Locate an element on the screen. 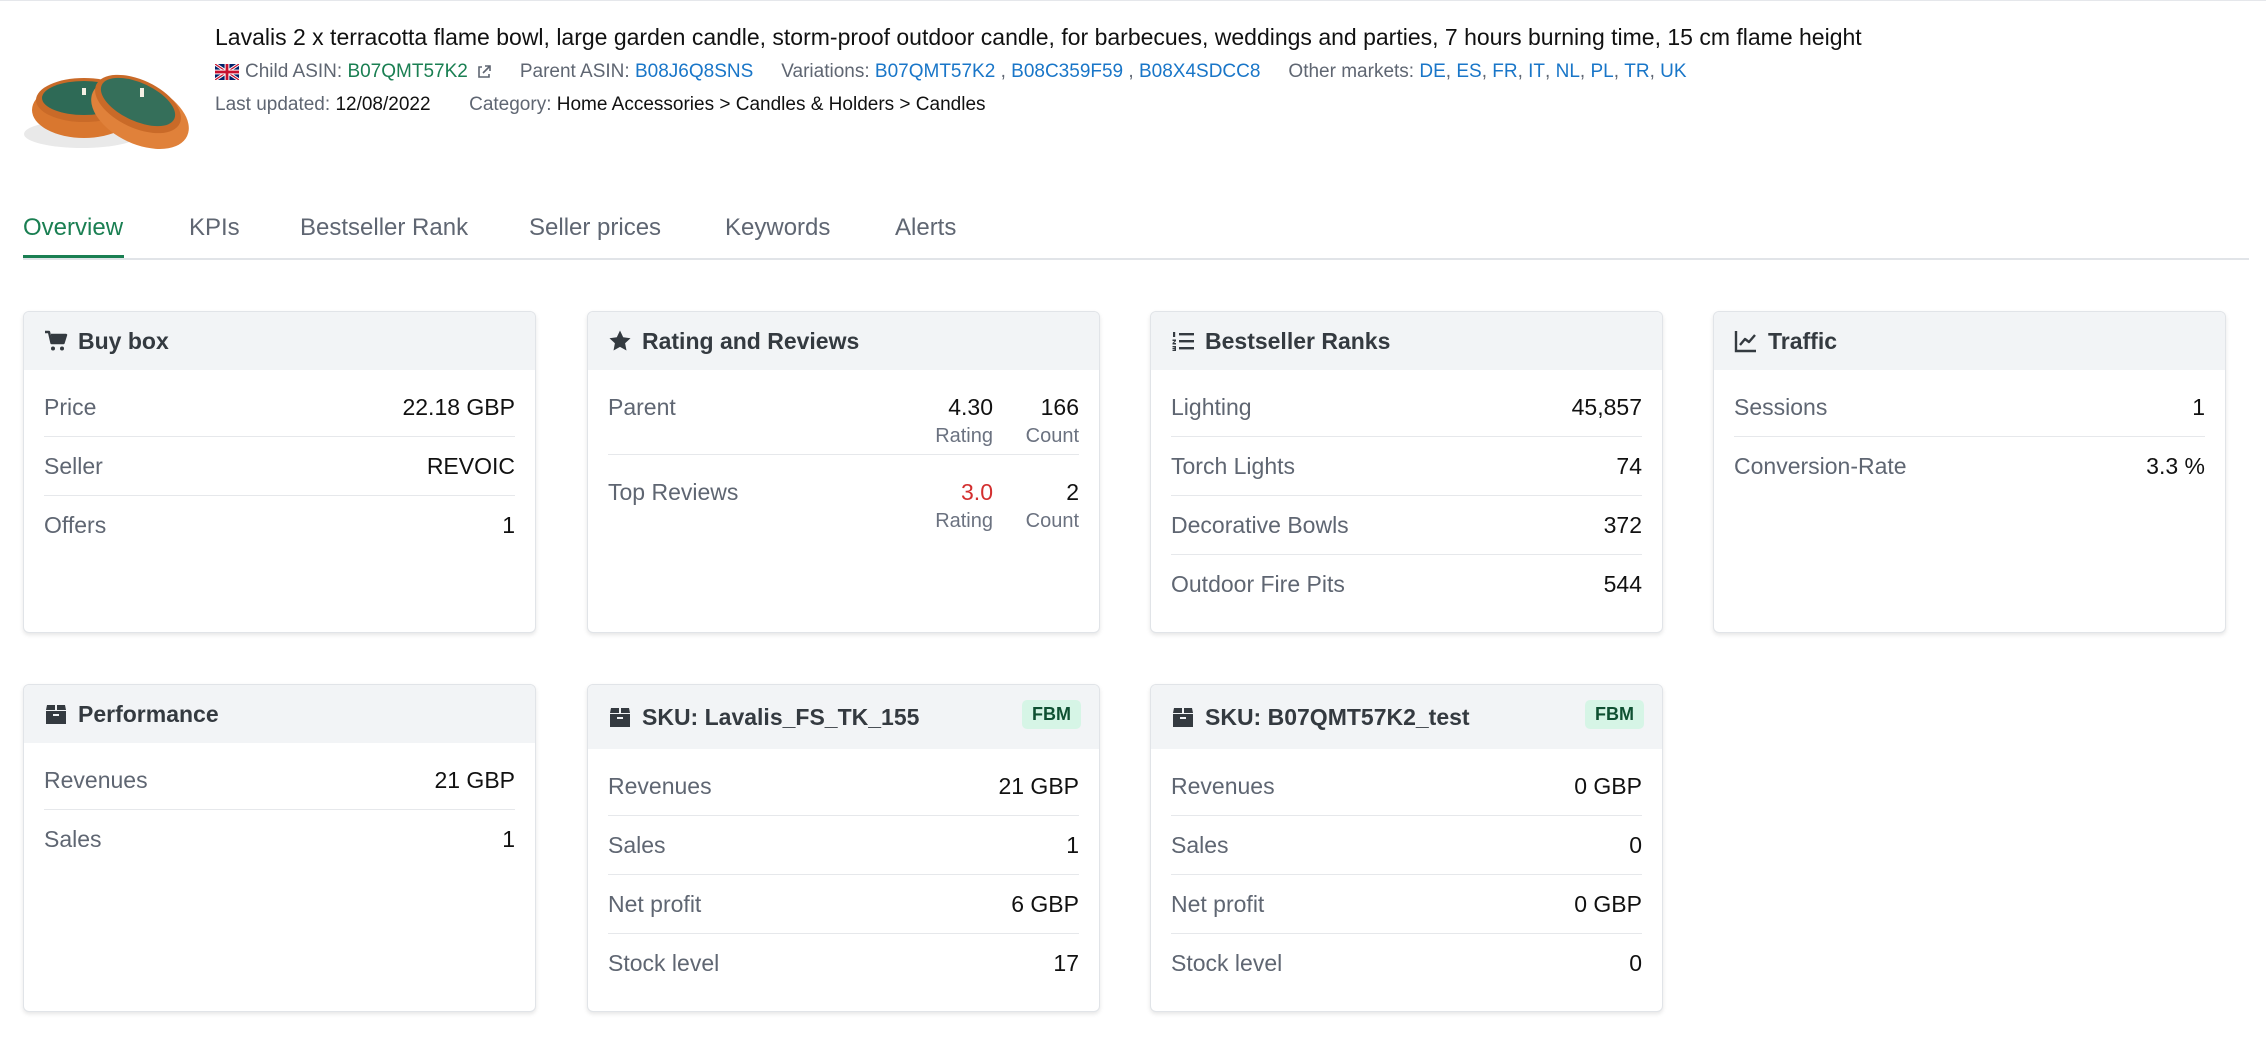  count-value: 166 is located at coordinates (1059, 407).